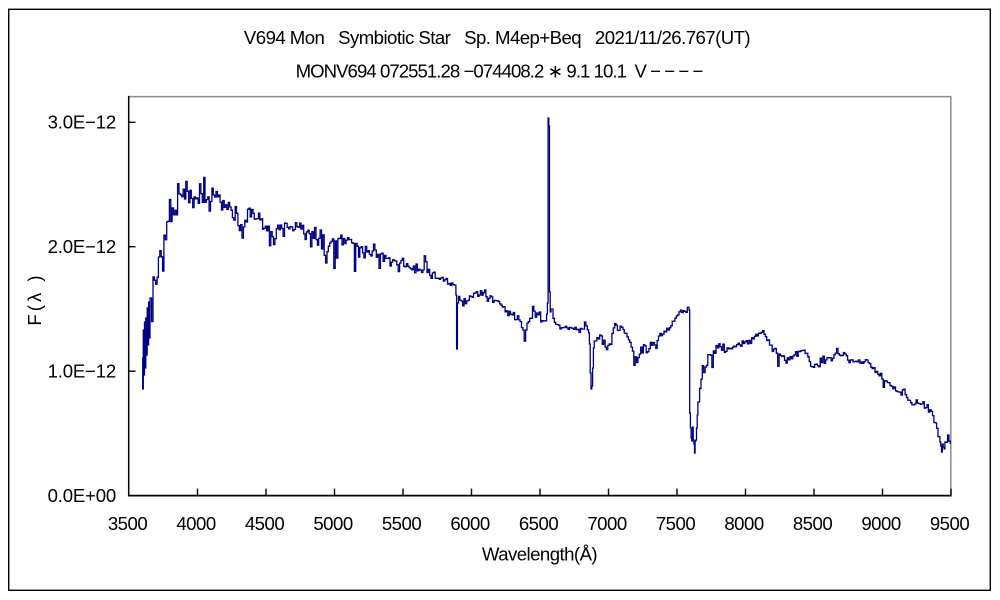  I want to click on svg-text: 5500, so click(402, 523).